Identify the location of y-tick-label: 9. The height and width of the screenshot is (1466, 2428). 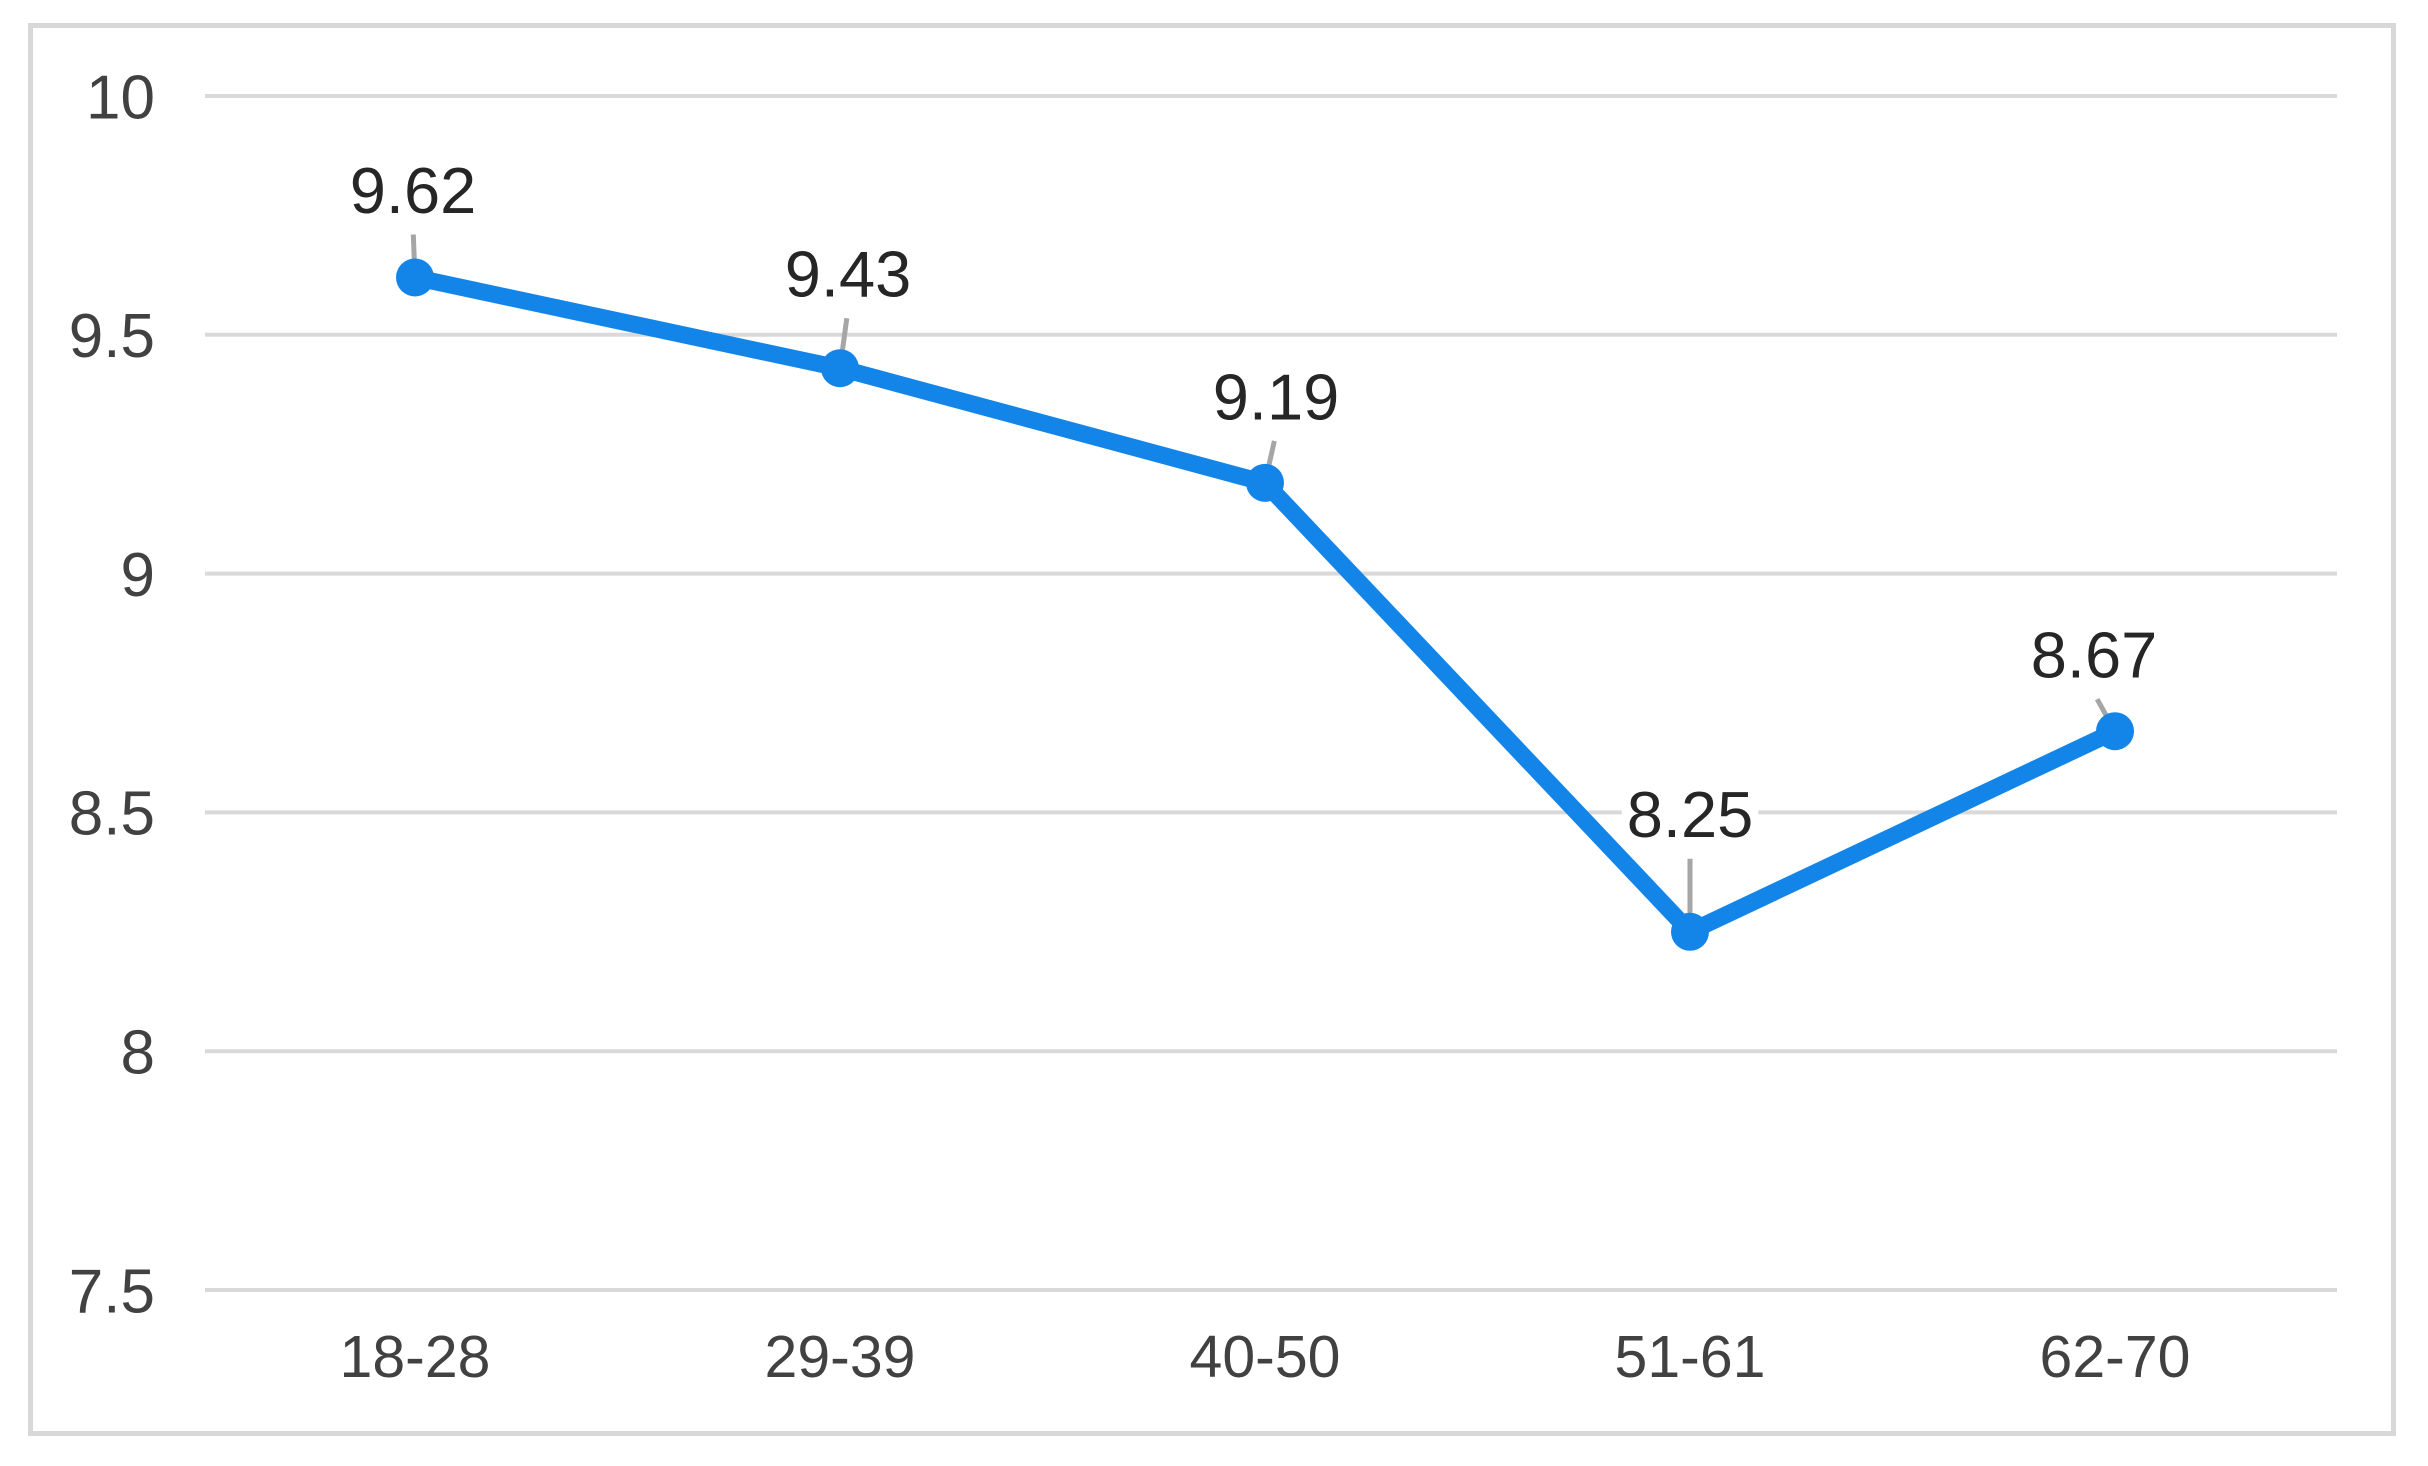
(138, 575).